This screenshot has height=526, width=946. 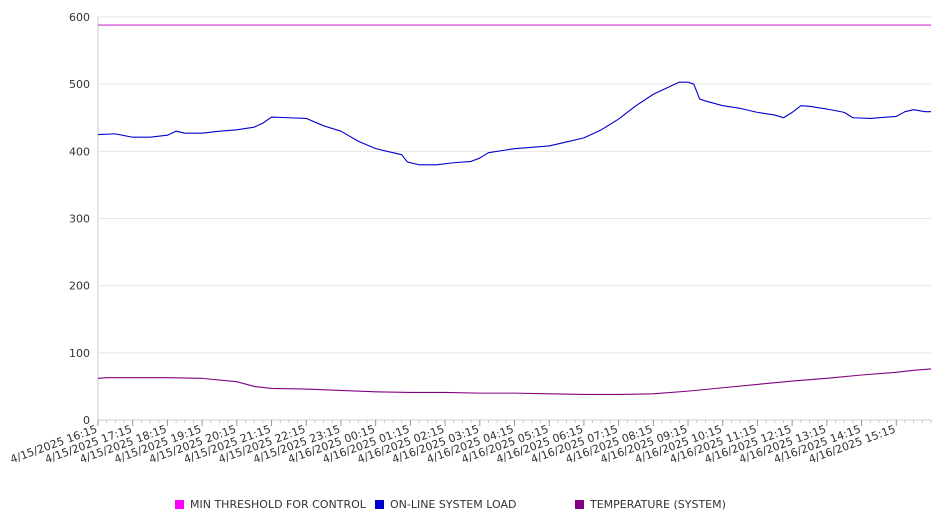 I want to click on legend-item-min-threshold: MIN THRESHOLD FOR CONTROL, so click(x=270, y=504).